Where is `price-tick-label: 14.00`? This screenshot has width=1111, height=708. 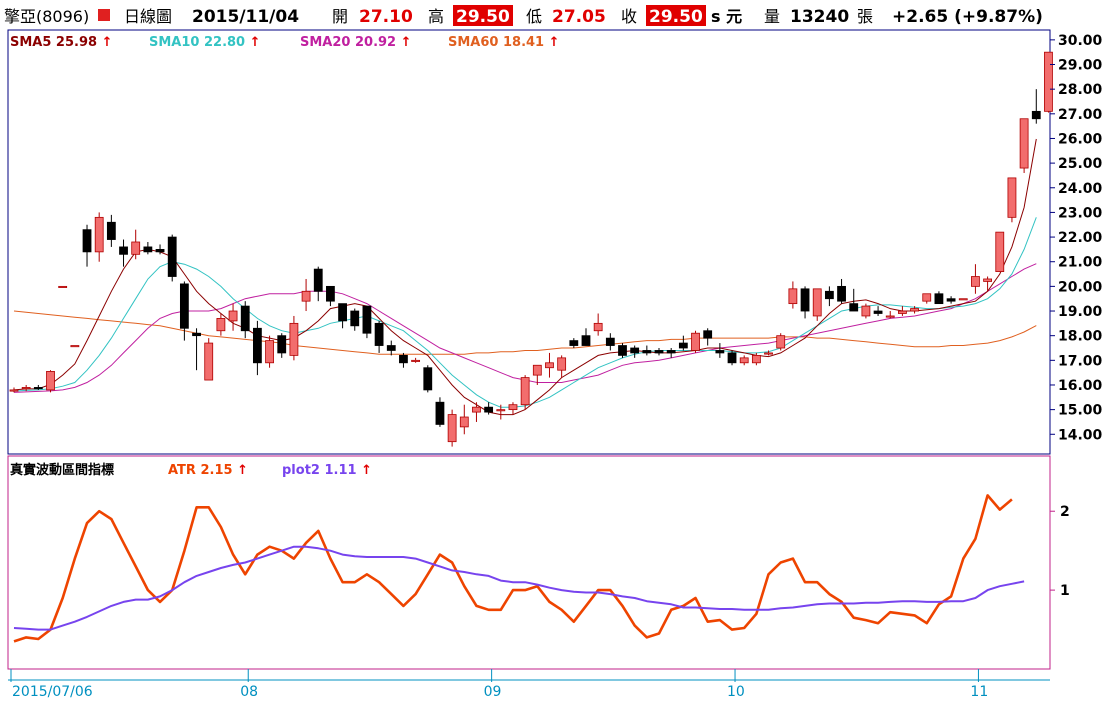 price-tick-label: 14.00 is located at coordinates (1080, 435).